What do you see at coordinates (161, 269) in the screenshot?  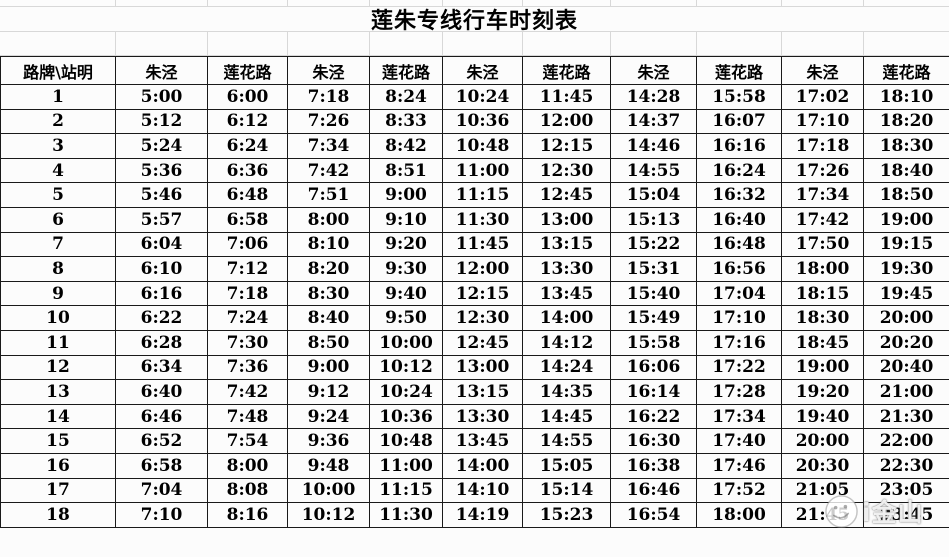 I see `time-cell: 6:10` at bounding box center [161, 269].